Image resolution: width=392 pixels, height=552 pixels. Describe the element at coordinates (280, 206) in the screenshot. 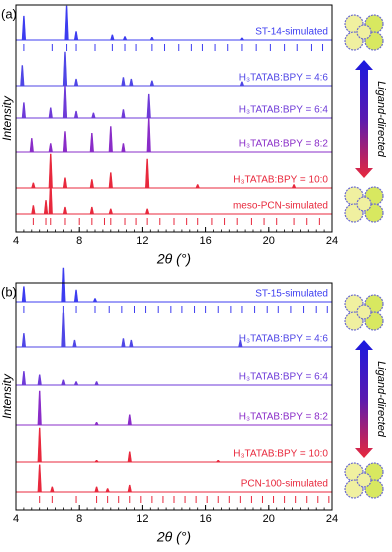

I see `series-label: meso-PCN-simulated` at that location.